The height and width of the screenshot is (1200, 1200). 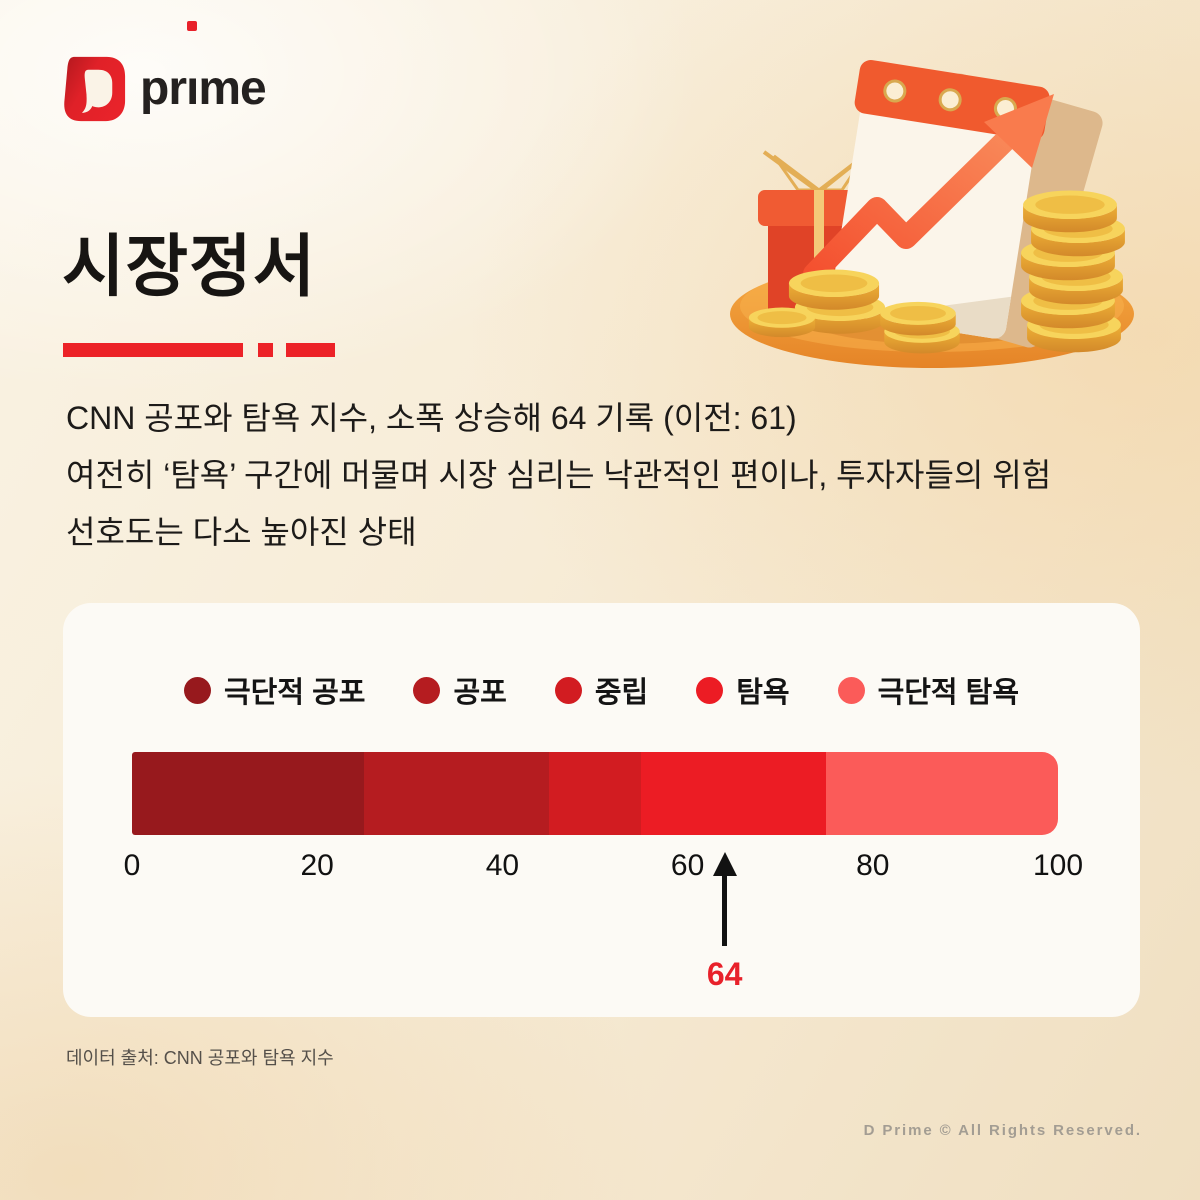 I want to click on tick-label: 0, so click(x=132, y=865).